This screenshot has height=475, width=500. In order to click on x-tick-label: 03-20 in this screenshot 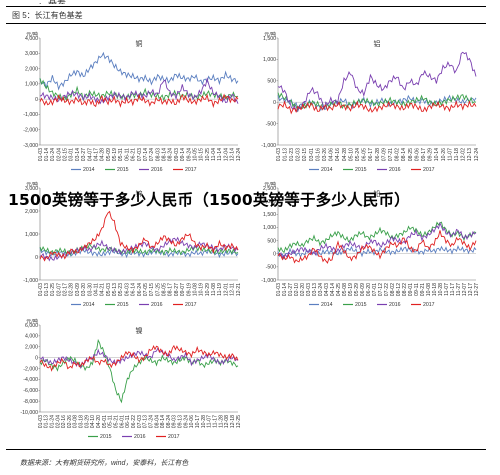, I will do `click(84, 289)`.